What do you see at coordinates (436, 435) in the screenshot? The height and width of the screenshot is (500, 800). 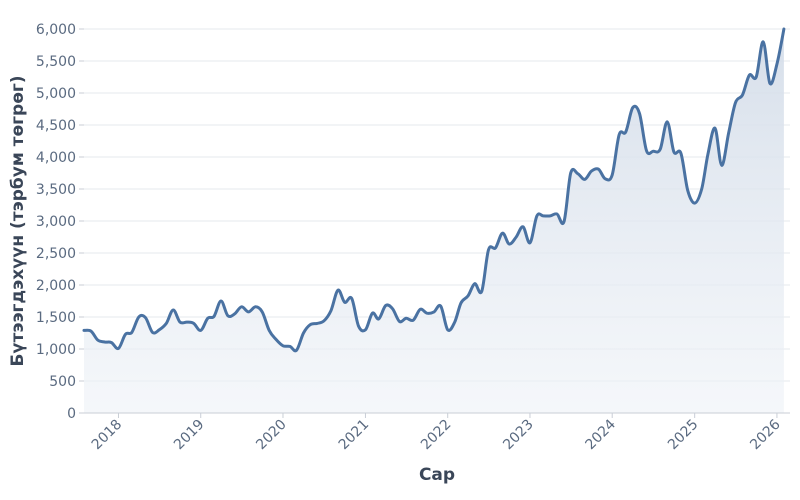 I see `x-tick-label: 2022` at bounding box center [436, 435].